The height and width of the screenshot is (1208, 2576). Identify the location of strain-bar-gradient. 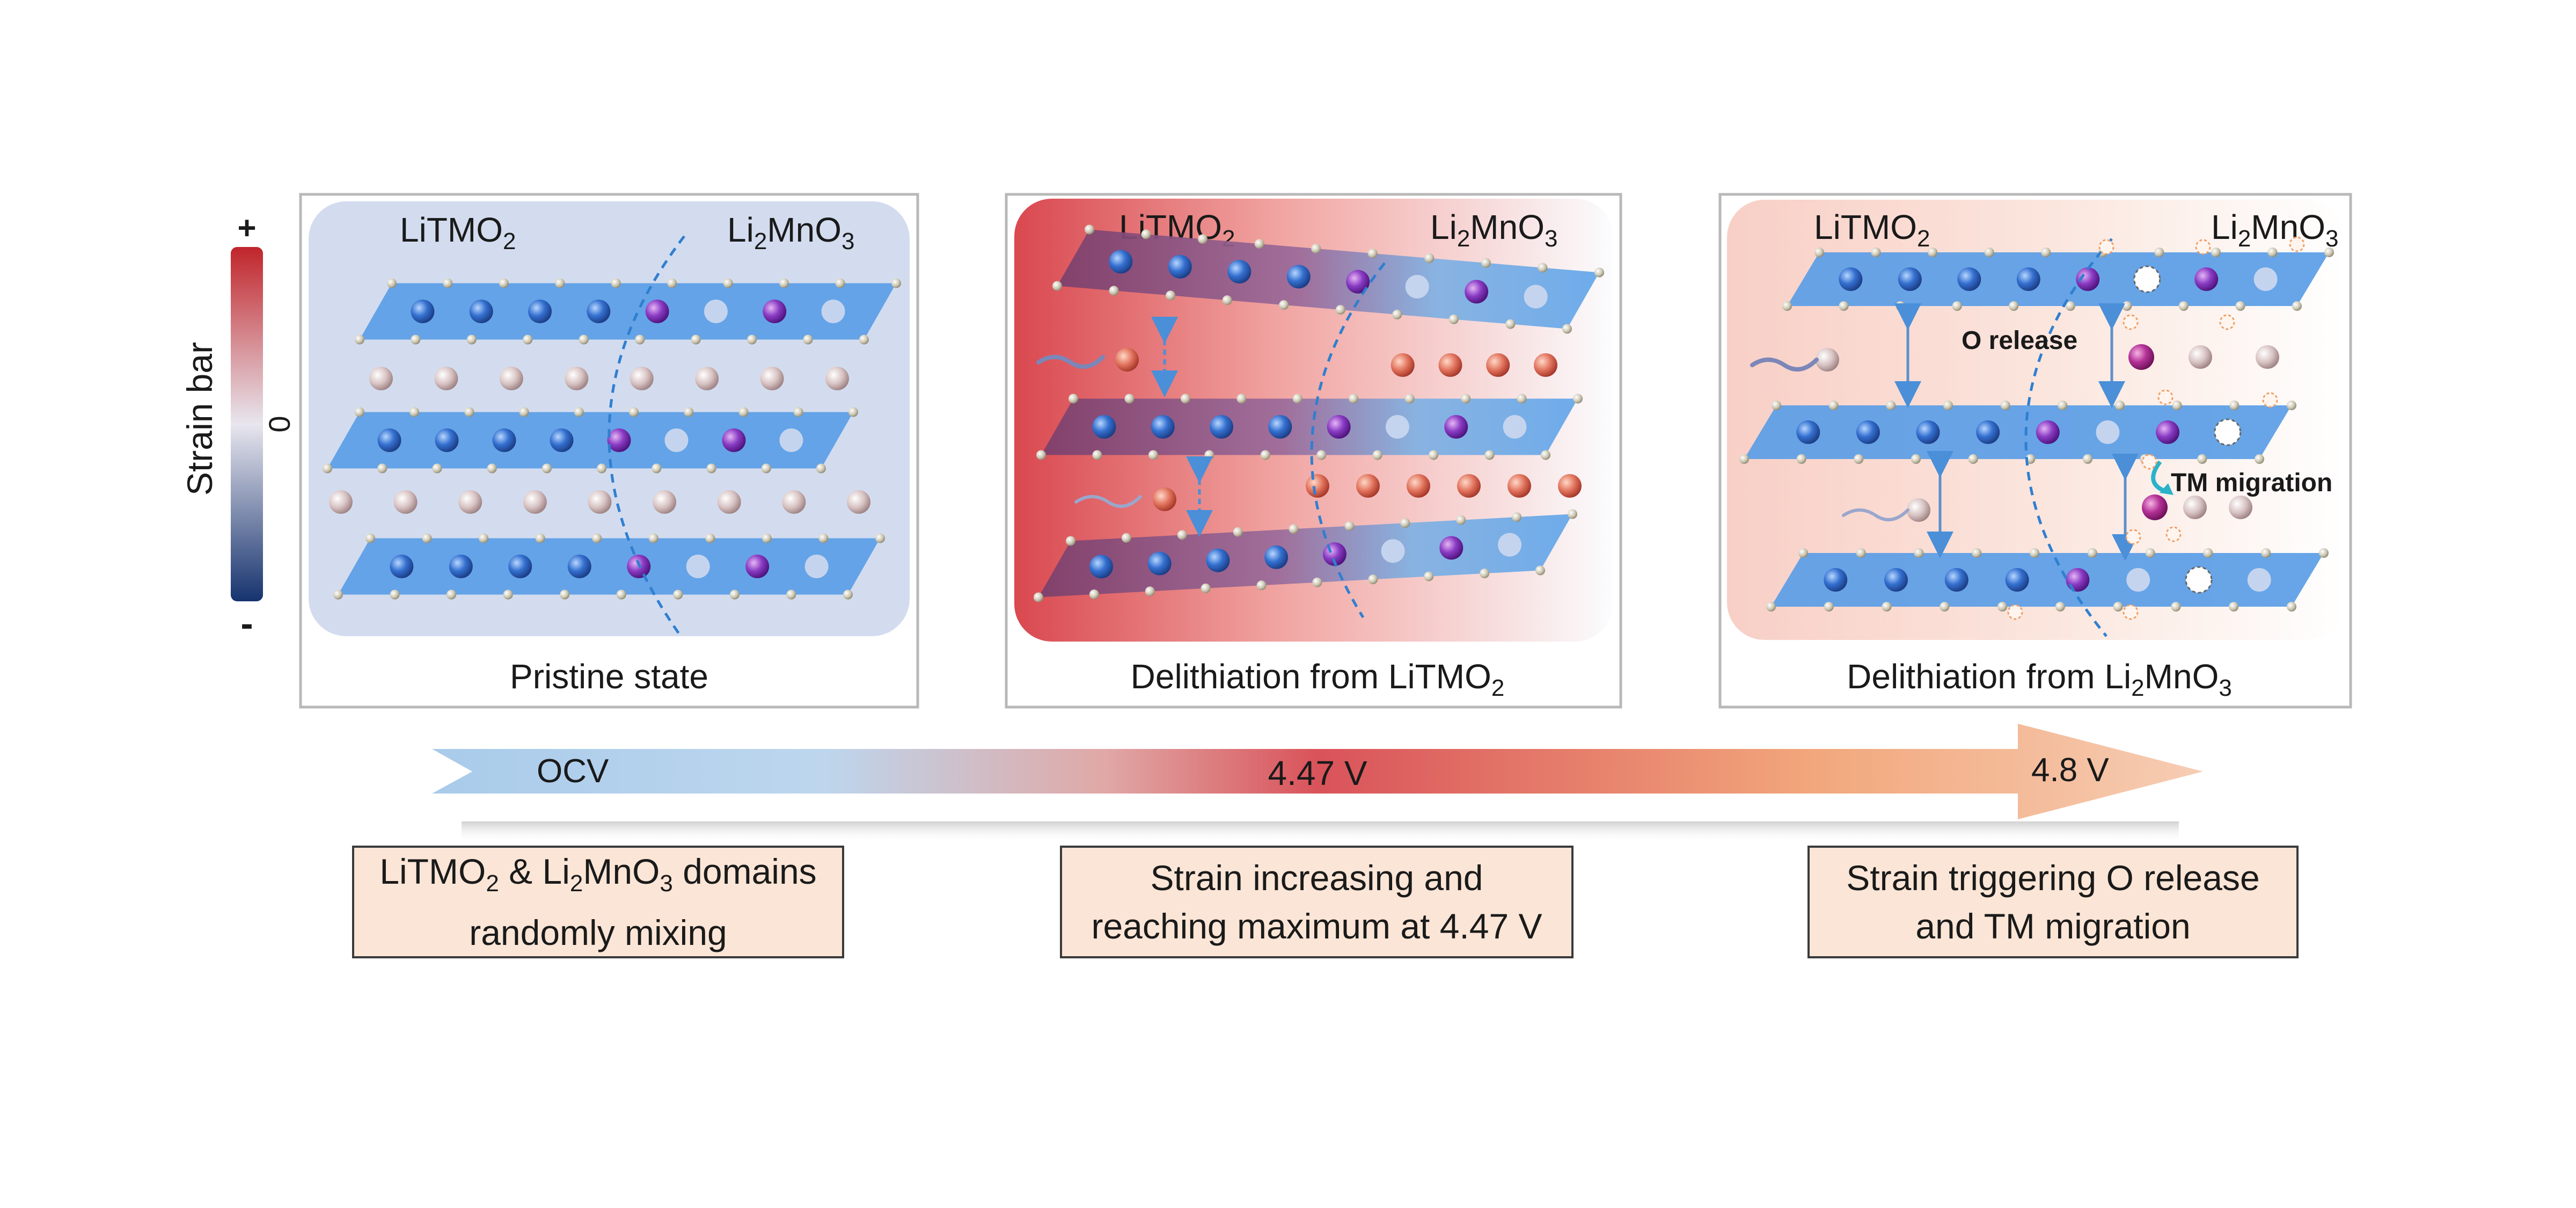
(247, 424).